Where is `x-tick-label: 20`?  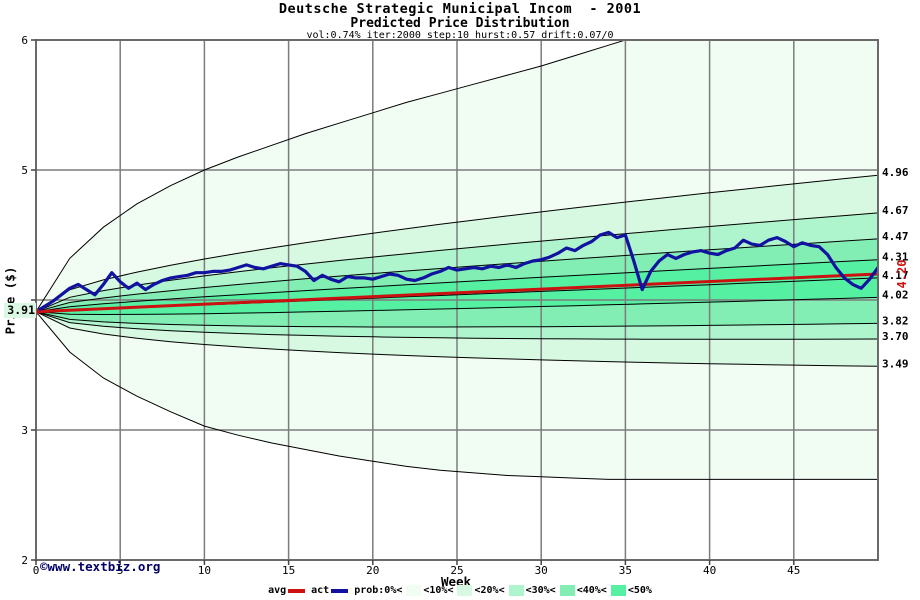 x-tick-label: 20 is located at coordinates (372, 570).